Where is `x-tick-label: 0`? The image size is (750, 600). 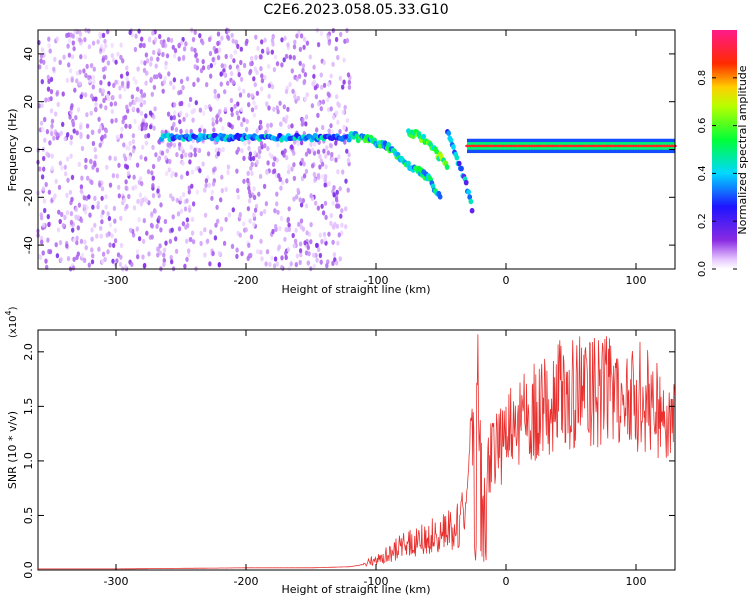
x-tick-label: 0 is located at coordinates (506, 280).